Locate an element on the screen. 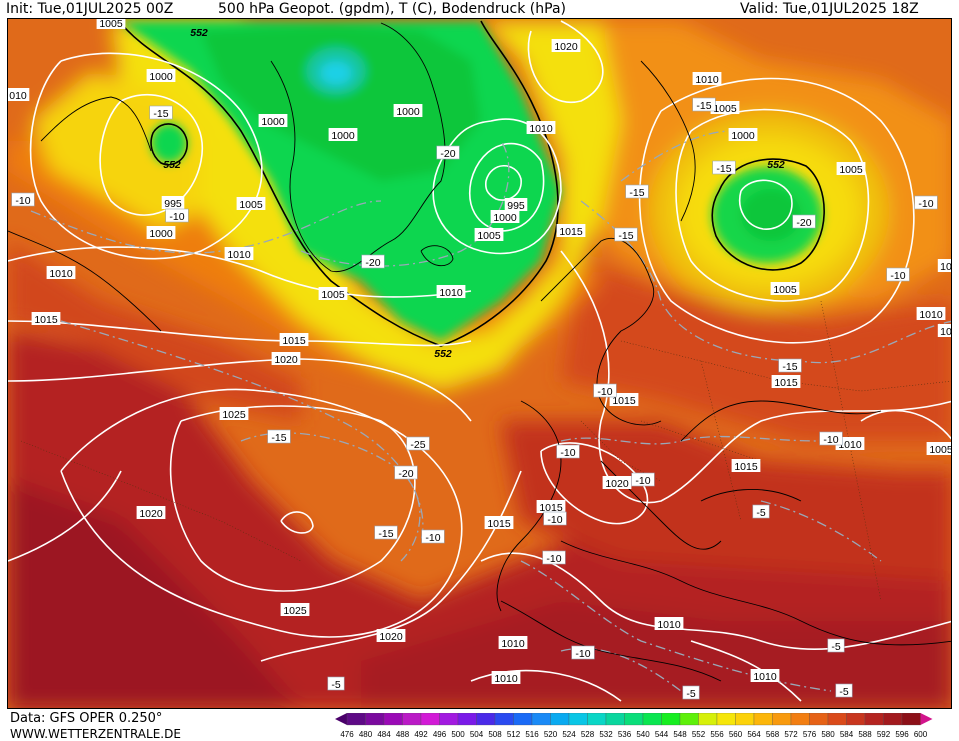 This screenshot has width=959, height=741. colorbar-tick-label: 480 is located at coordinates (366, 734).